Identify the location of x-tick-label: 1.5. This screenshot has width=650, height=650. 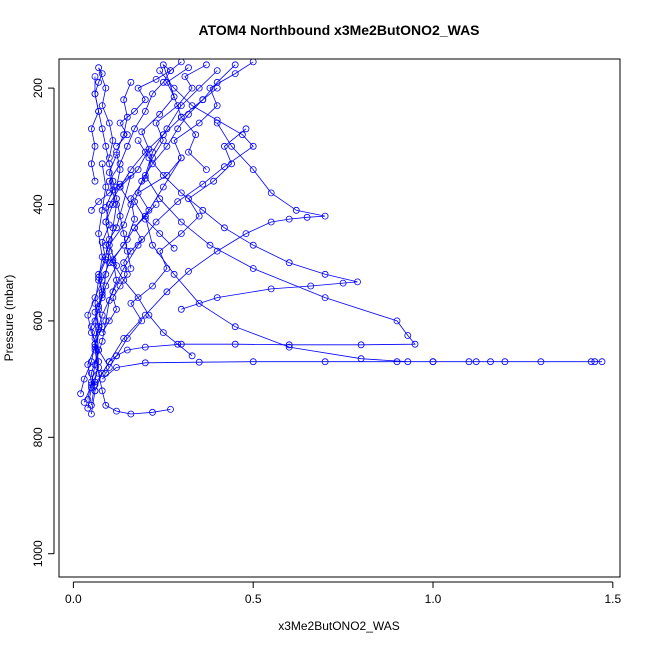
(612, 599).